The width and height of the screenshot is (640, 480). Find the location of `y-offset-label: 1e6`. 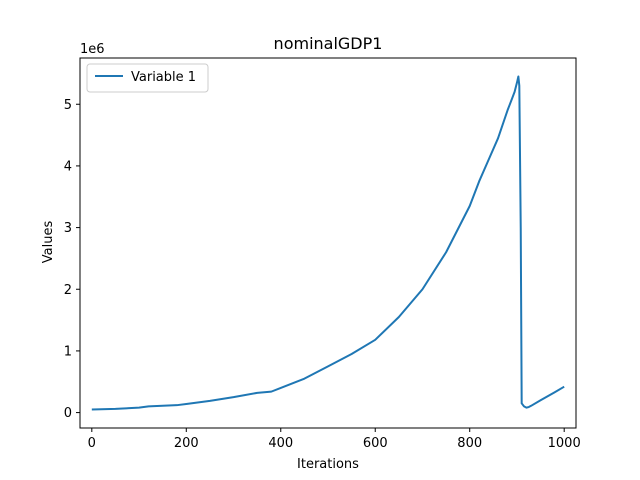

y-offset-label: 1e6 is located at coordinates (92, 49).